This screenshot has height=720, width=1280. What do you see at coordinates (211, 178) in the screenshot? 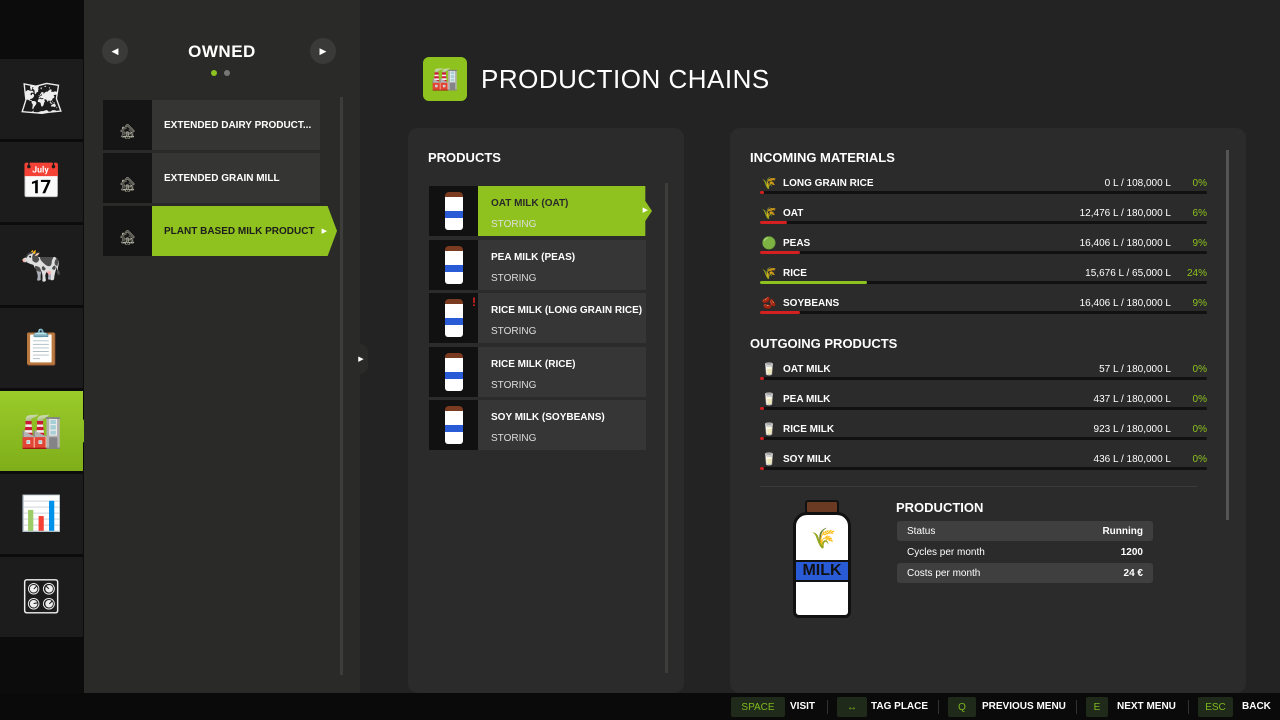
I see `place-item: 🏚 EXTENDED GRAIN MILL` at bounding box center [211, 178].